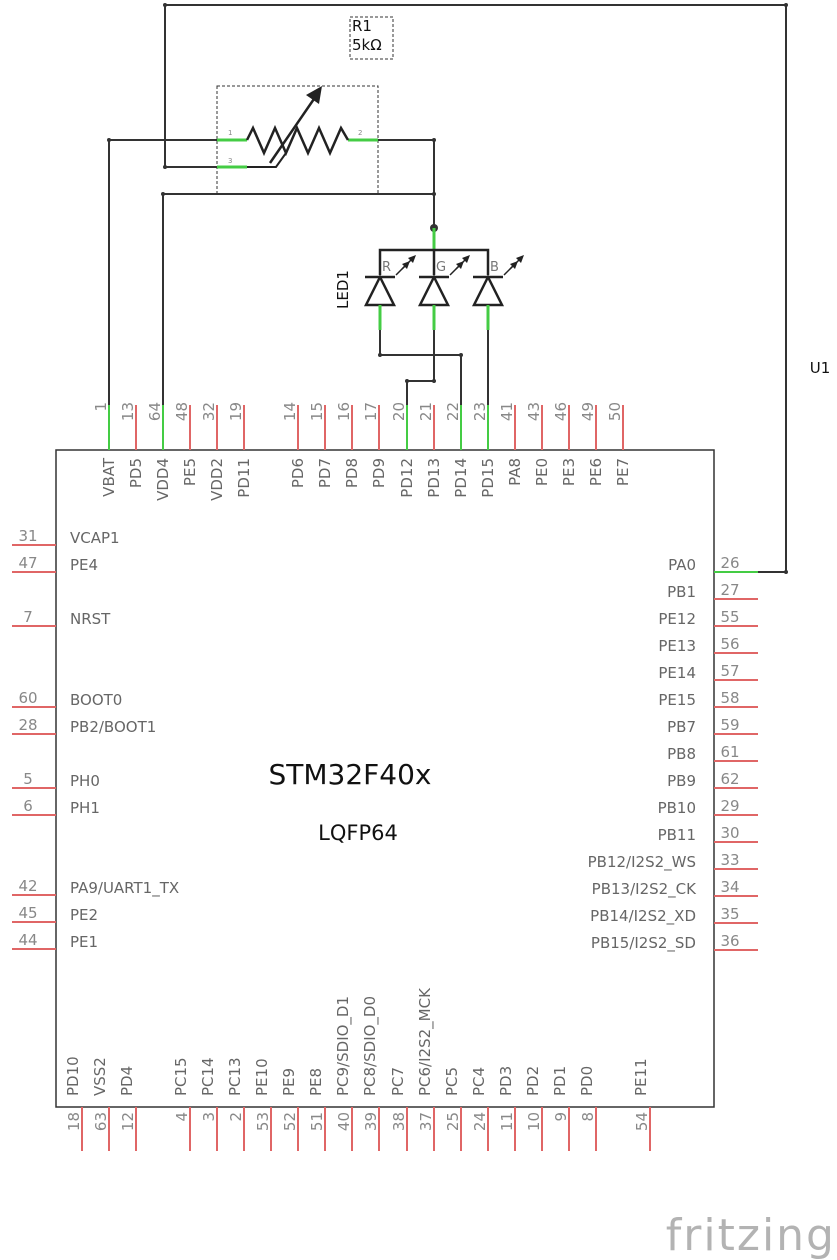 This screenshot has height=1260, width=837. Describe the element at coordinates (379, 473) in the screenshot. I see `pin-label: PD9` at that location.